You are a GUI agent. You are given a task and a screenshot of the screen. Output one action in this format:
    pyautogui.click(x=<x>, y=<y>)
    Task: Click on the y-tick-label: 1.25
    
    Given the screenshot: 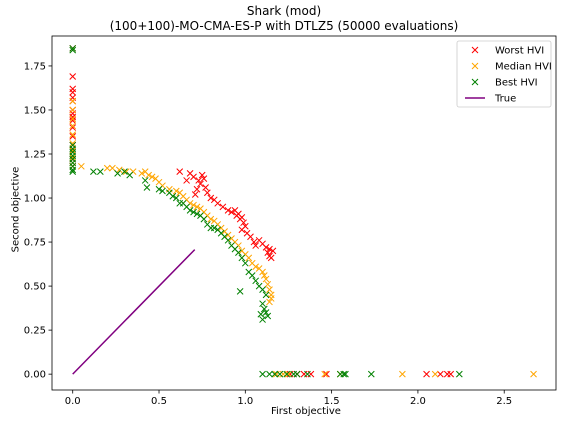 What is the action you would take?
    pyautogui.click(x=35, y=155)
    